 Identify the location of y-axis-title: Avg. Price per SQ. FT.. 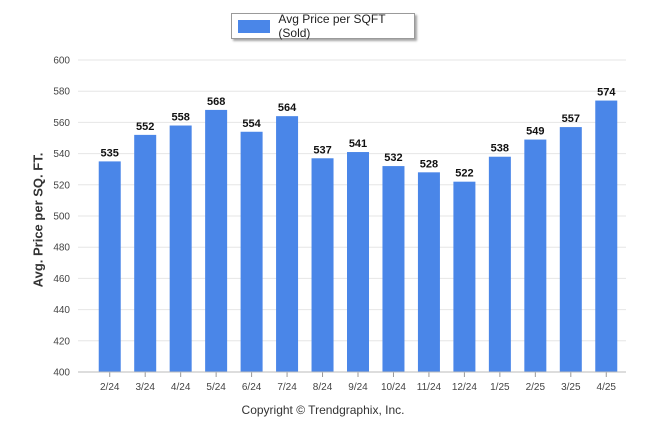
(38, 220).